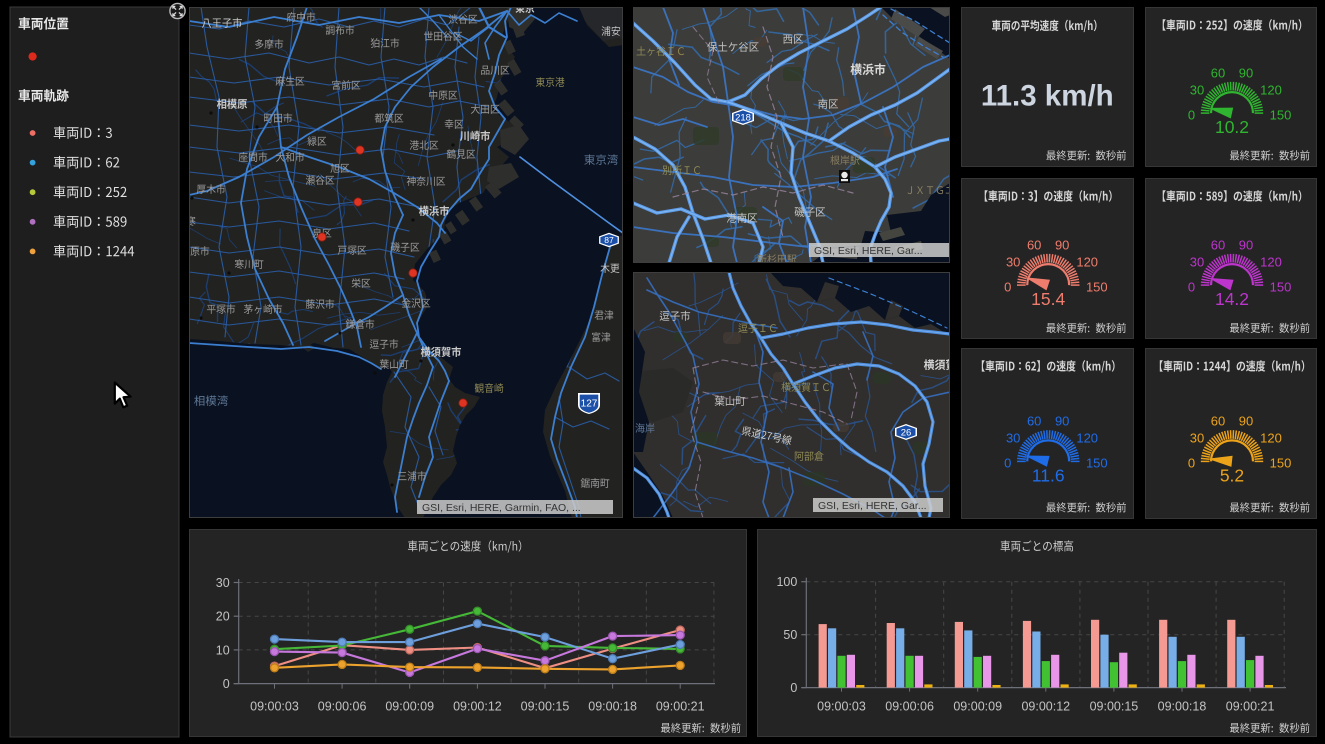 The height and width of the screenshot is (744, 1325). Describe the element at coordinates (1231, 475) in the screenshot. I see `svg-text: 5.2` at that location.